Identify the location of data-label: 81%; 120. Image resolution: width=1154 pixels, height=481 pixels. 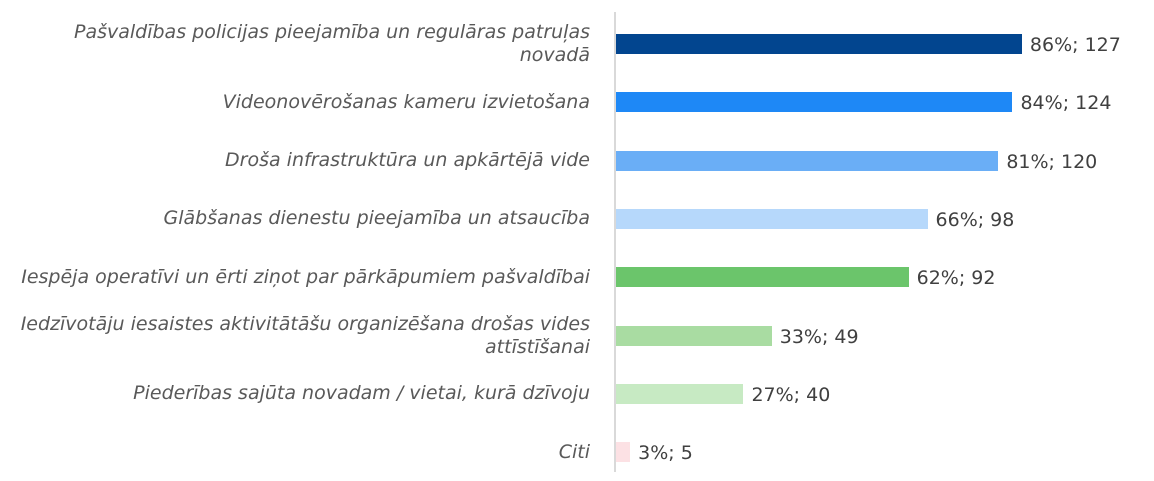
(1052, 161).